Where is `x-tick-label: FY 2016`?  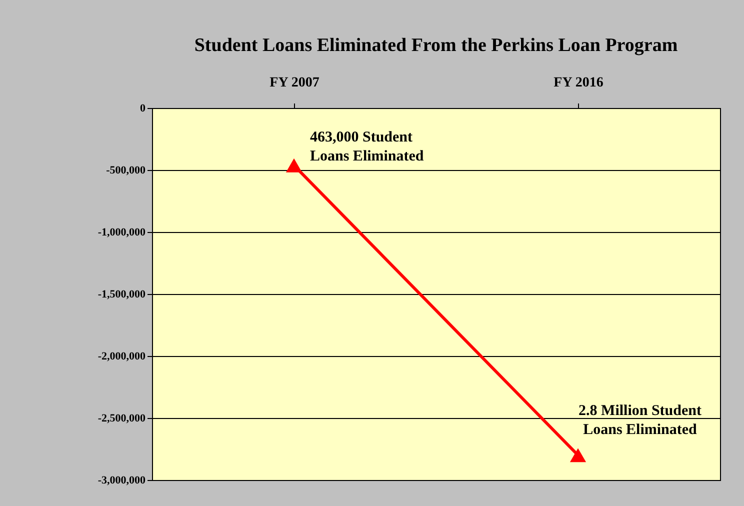
x-tick-label: FY 2016 is located at coordinates (579, 83).